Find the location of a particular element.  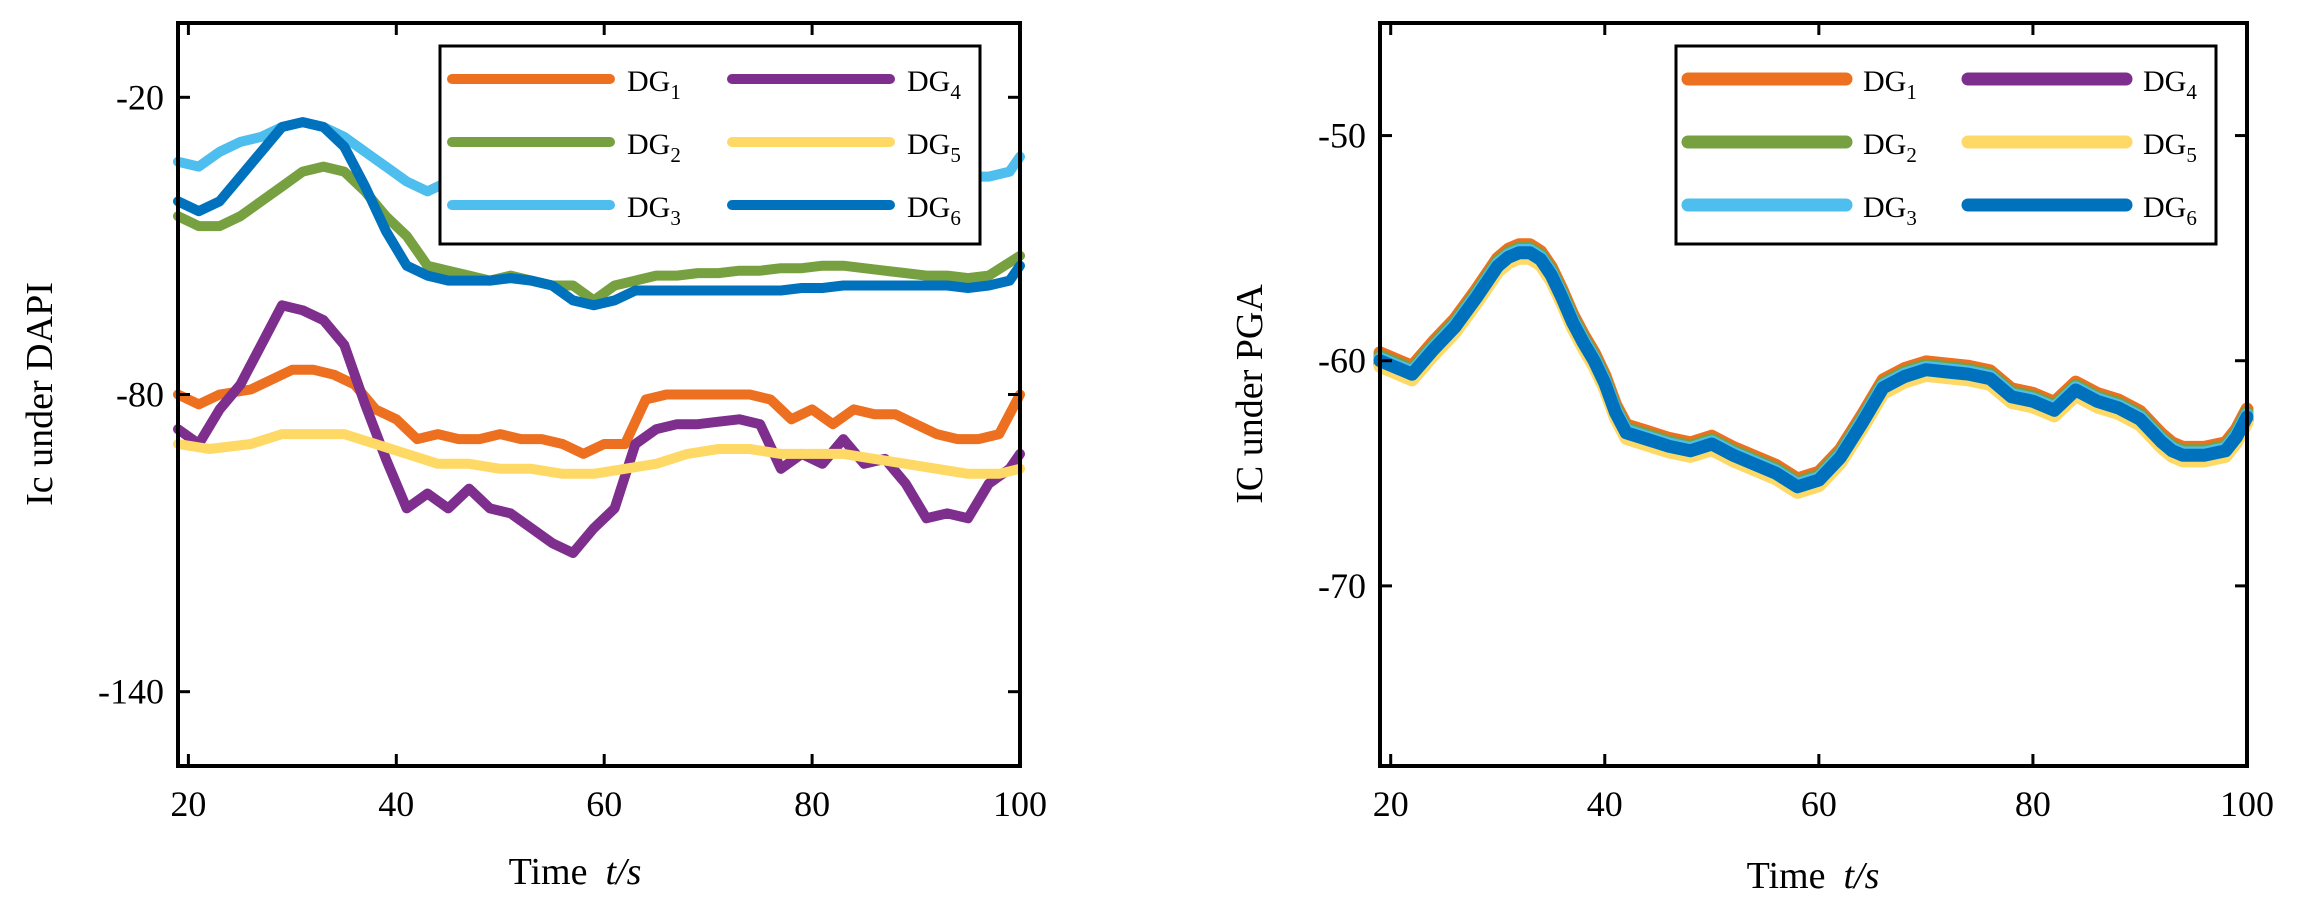

y-tick-label: -50 is located at coordinates (1342, 136).